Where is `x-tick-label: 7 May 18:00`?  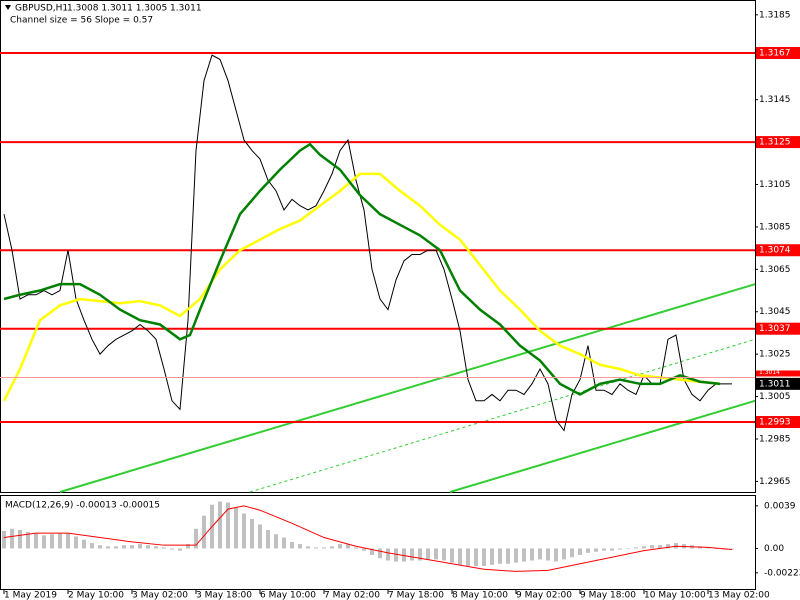 x-tick-label: 7 May 18:00 is located at coordinates (416, 595).